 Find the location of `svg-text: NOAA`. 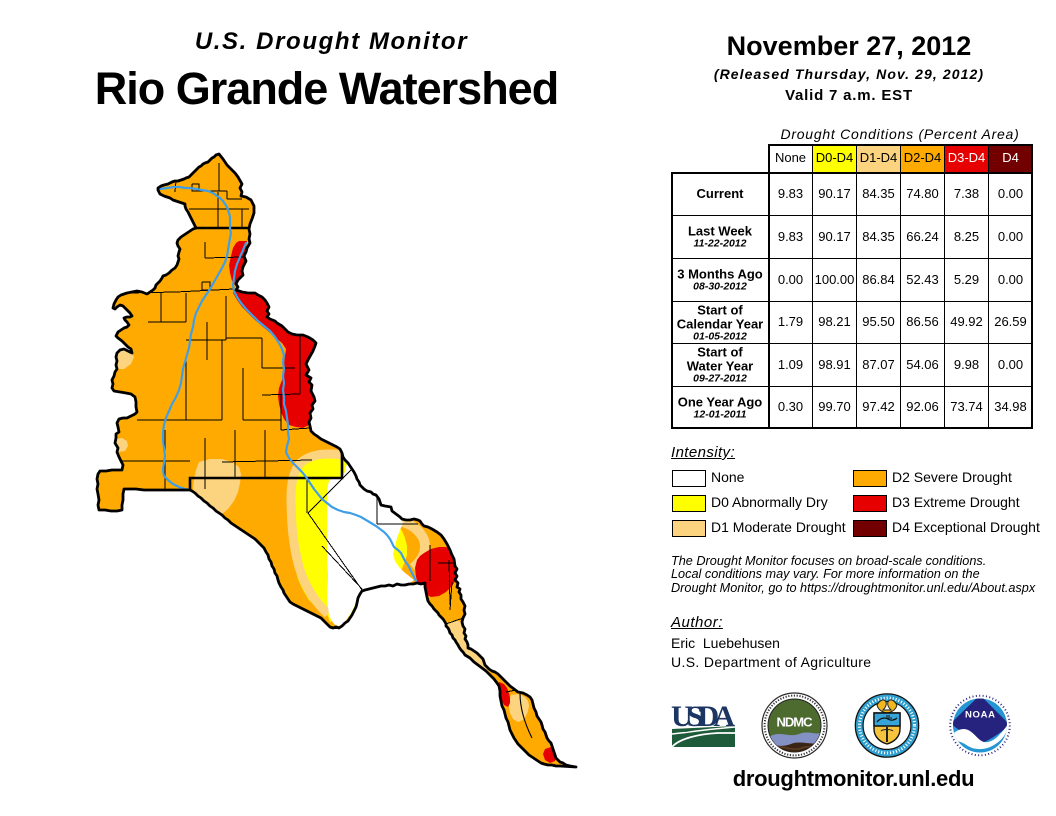

svg-text: NOAA is located at coordinates (980, 715).